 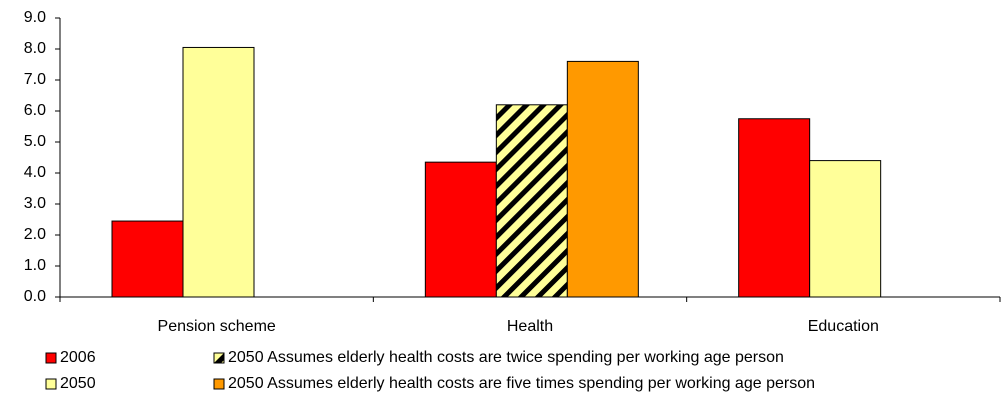 What do you see at coordinates (530, 326) in the screenshot?
I see `x-tick-label: Health` at bounding box center [530, 326].